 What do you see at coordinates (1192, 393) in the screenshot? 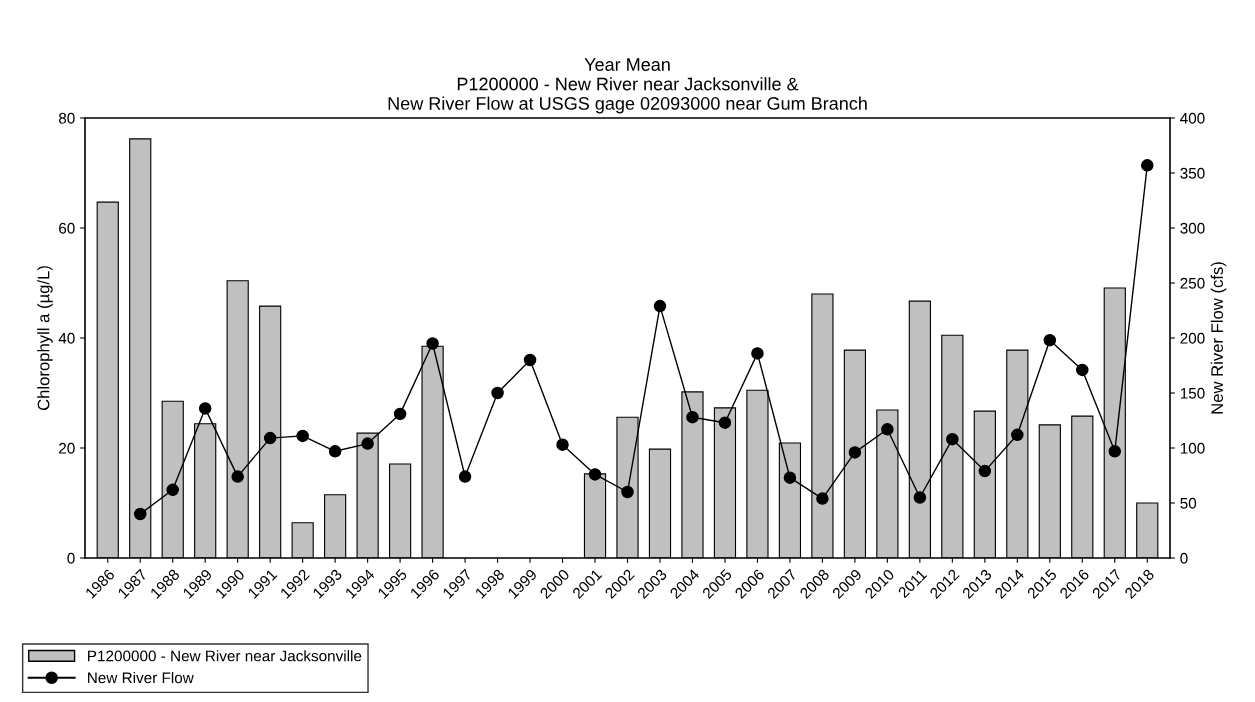
I see `y2-tick-label: 150` at bounding box center [1192, 393].